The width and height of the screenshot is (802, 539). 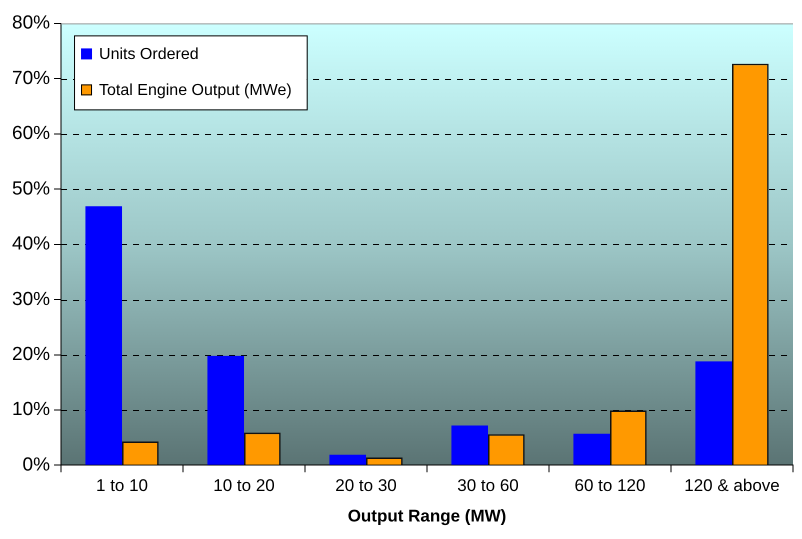 I want to click on x-tick-label: 10 to 20, so click(x=244, y=486).